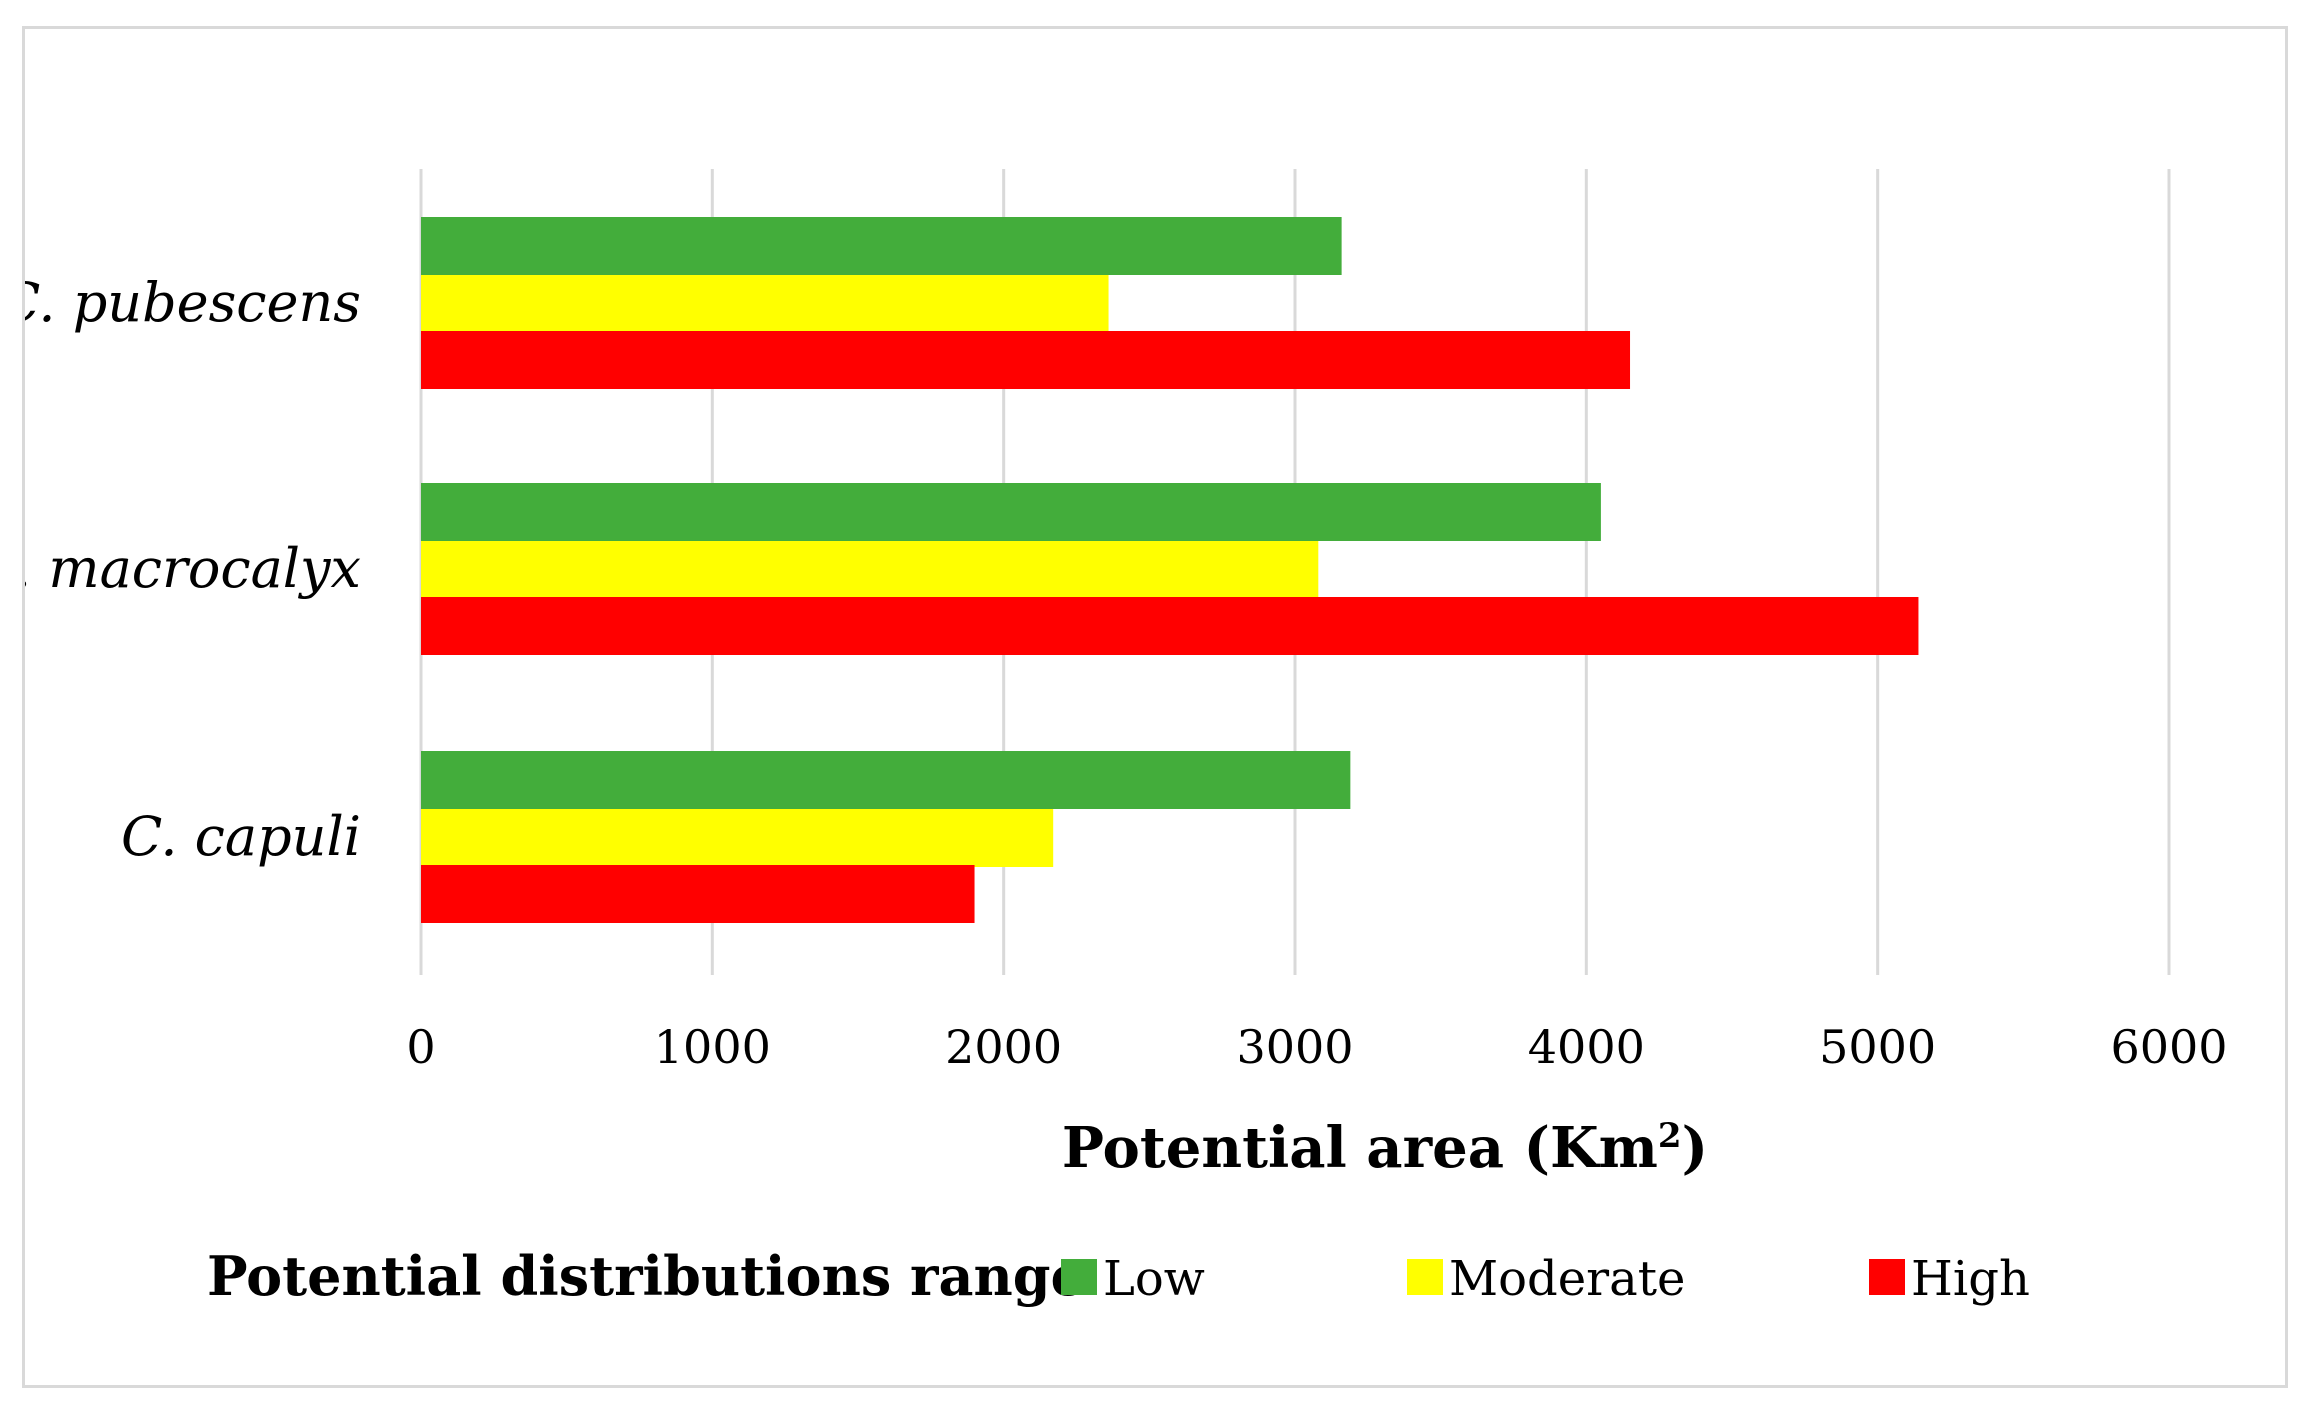  I want to click on x-tick-label: 4000, so click(1586, 1047).